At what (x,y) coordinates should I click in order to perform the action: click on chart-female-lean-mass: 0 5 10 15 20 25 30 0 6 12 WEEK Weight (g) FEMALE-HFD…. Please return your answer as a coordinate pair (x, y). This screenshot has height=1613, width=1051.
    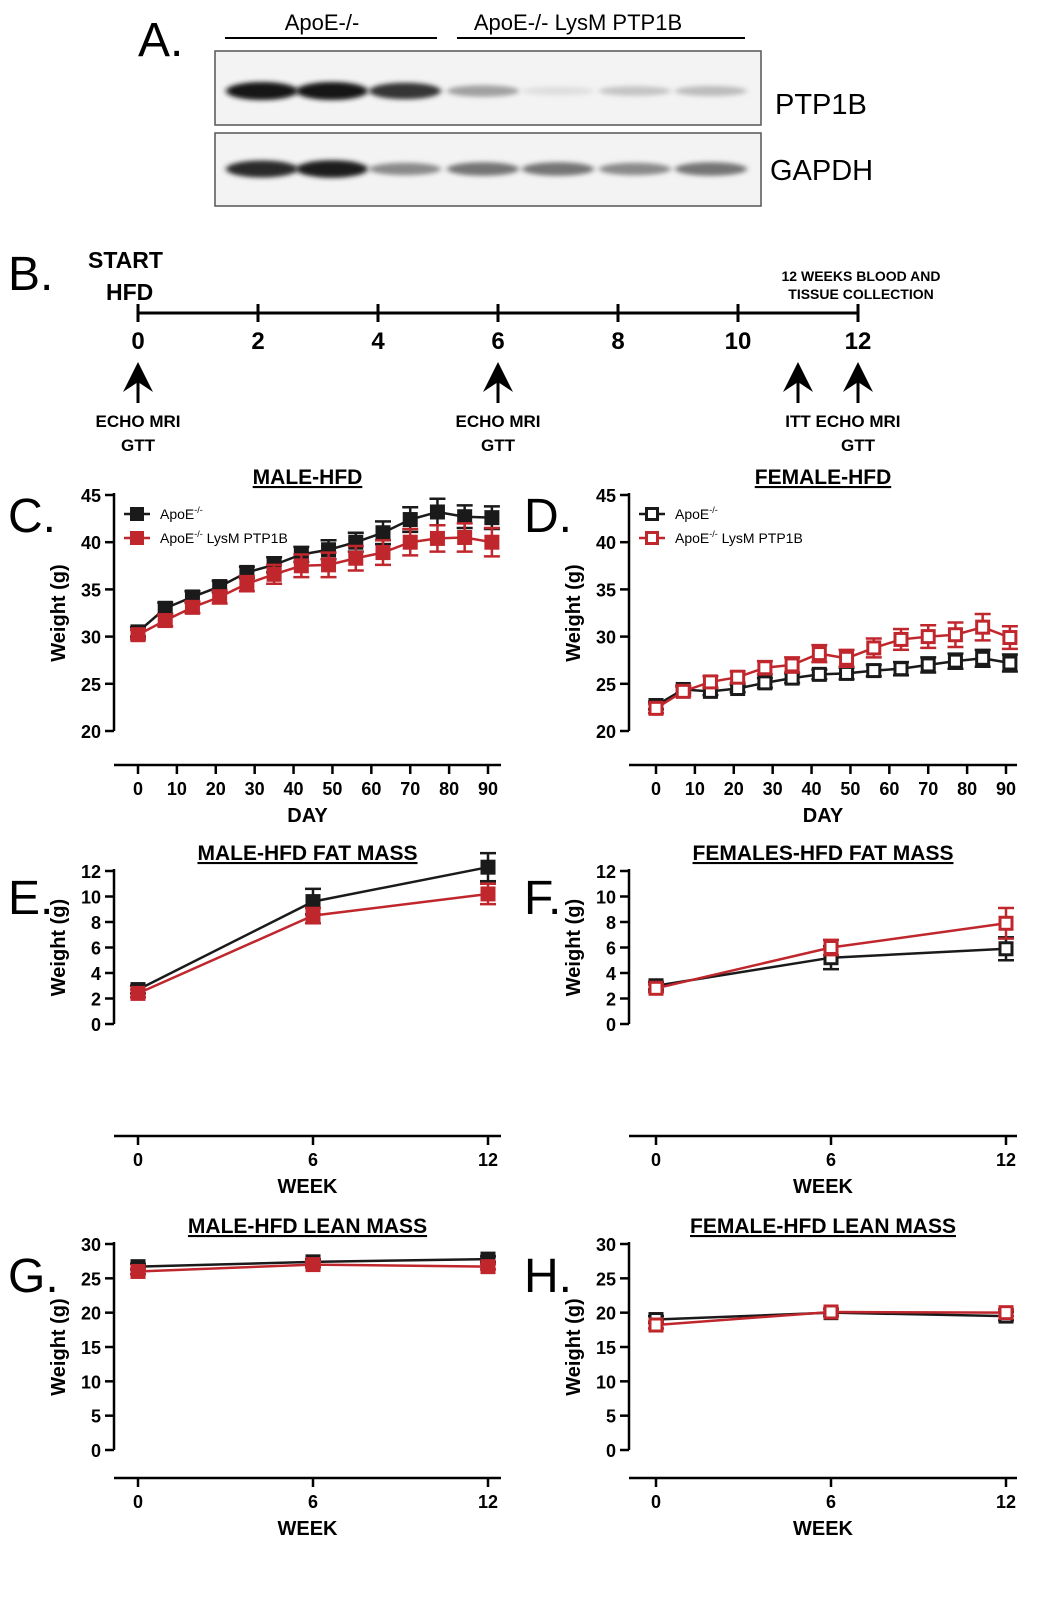
    Looking at the image, I should click on (790, 1377).